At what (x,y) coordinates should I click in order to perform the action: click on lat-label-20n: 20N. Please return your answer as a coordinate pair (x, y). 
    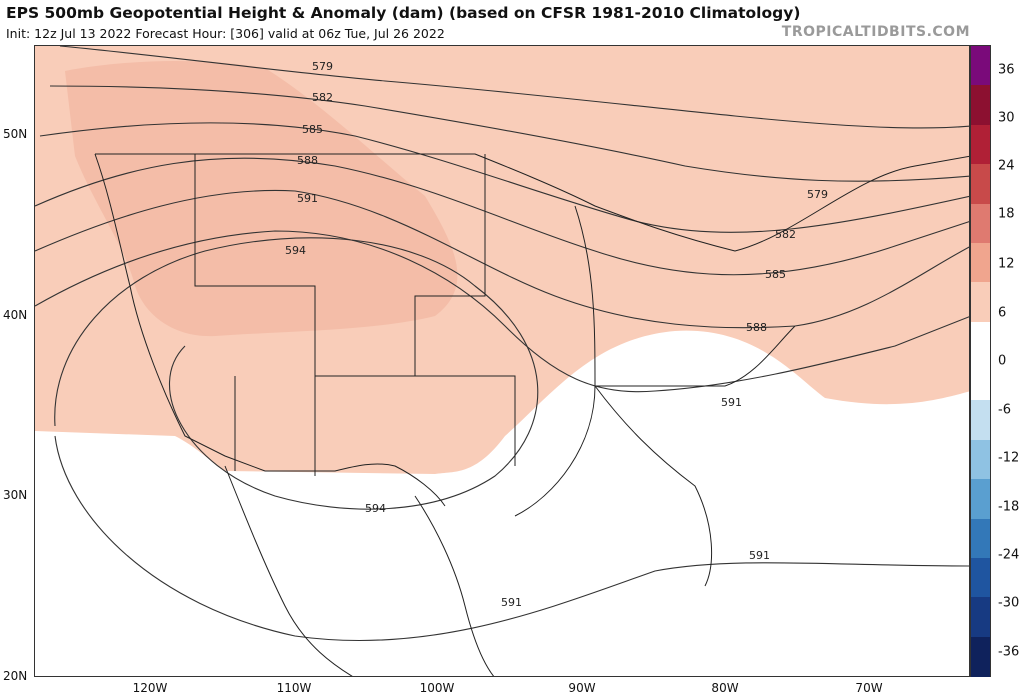
    Looking at the image, I should click on (15, 676).